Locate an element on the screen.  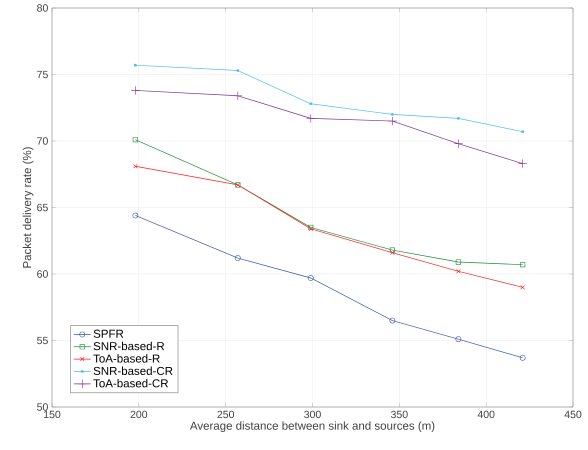
y-tick-label: 75 is located at coordinates (42, 74).